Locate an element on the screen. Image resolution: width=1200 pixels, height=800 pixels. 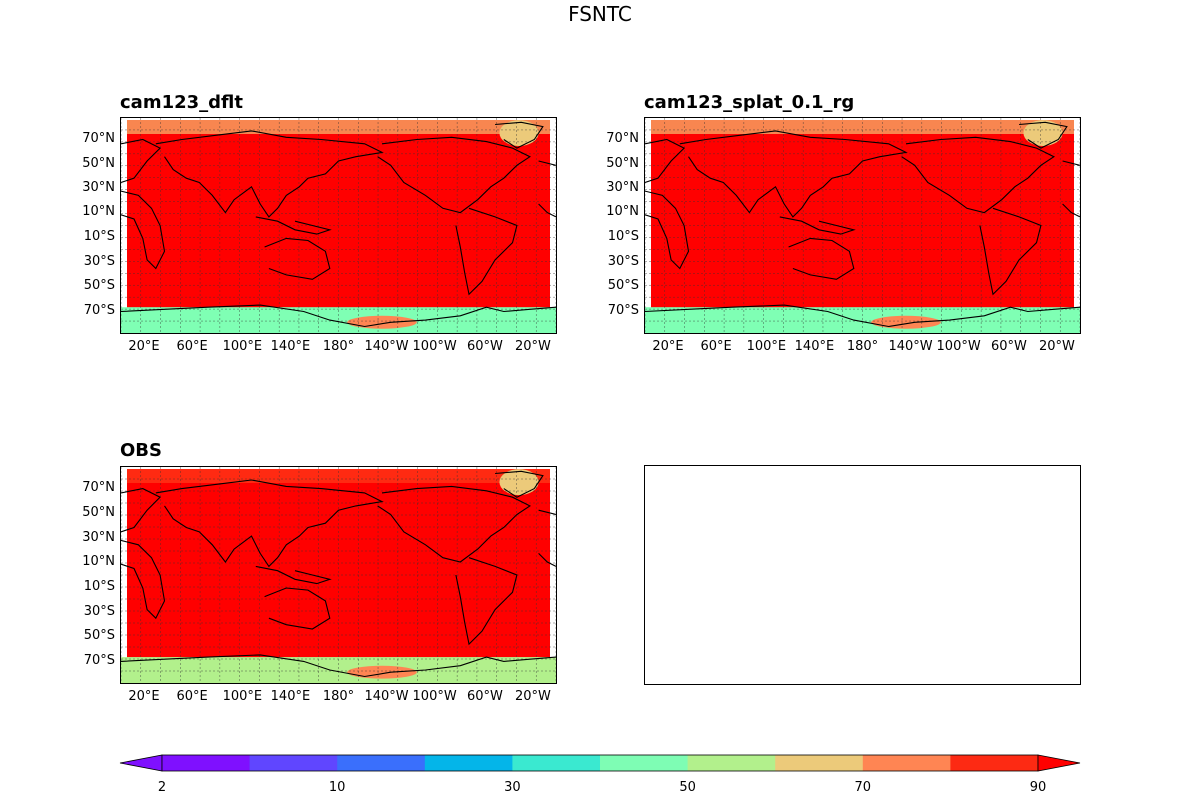
colorbar-tick-label: 90 is located at coordinates (1038, 787).